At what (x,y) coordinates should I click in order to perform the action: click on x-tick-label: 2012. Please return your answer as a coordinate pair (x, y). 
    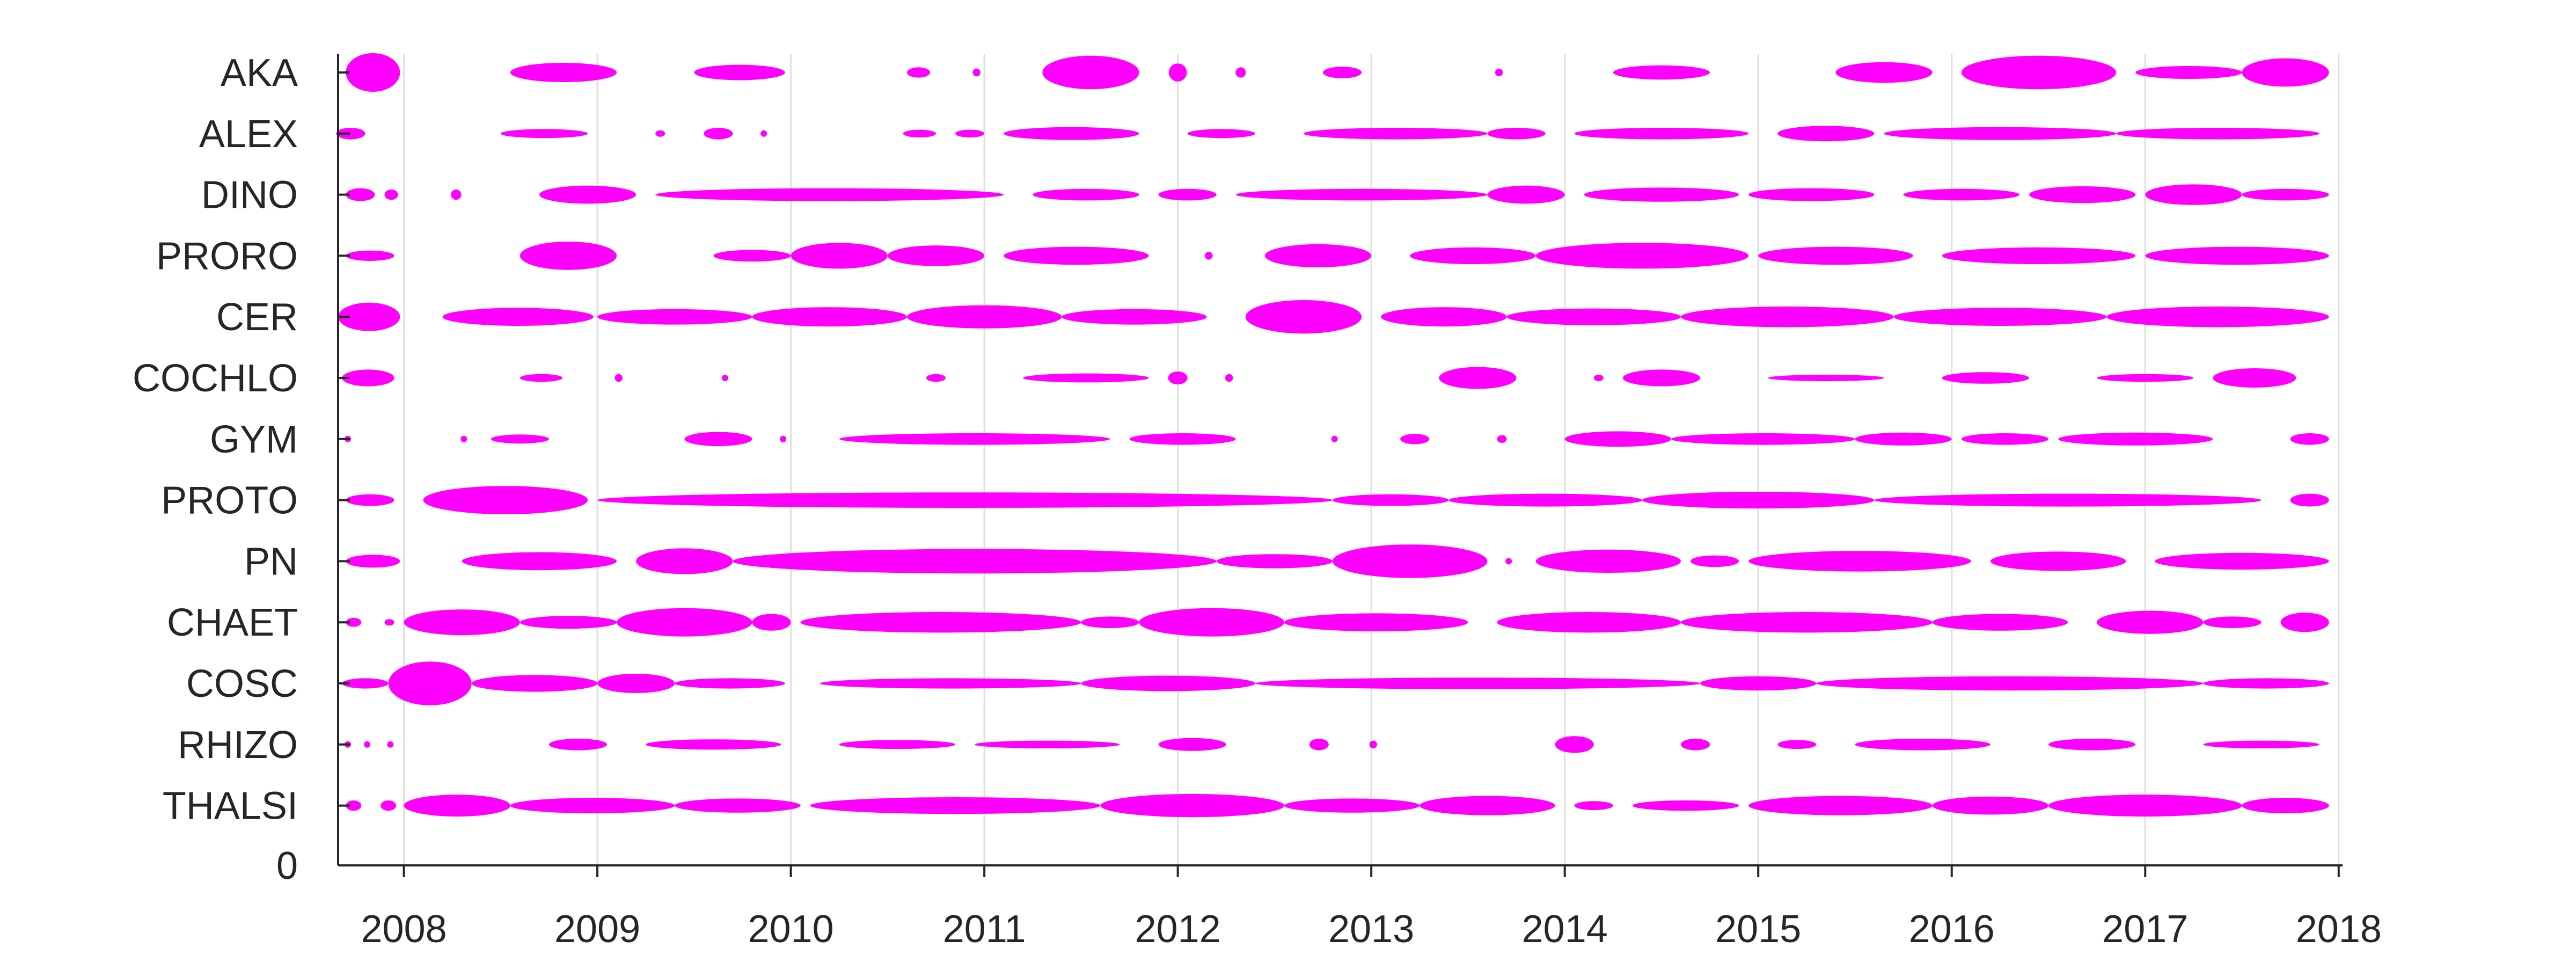
    Looking at the image, I should click on (1178, 929).